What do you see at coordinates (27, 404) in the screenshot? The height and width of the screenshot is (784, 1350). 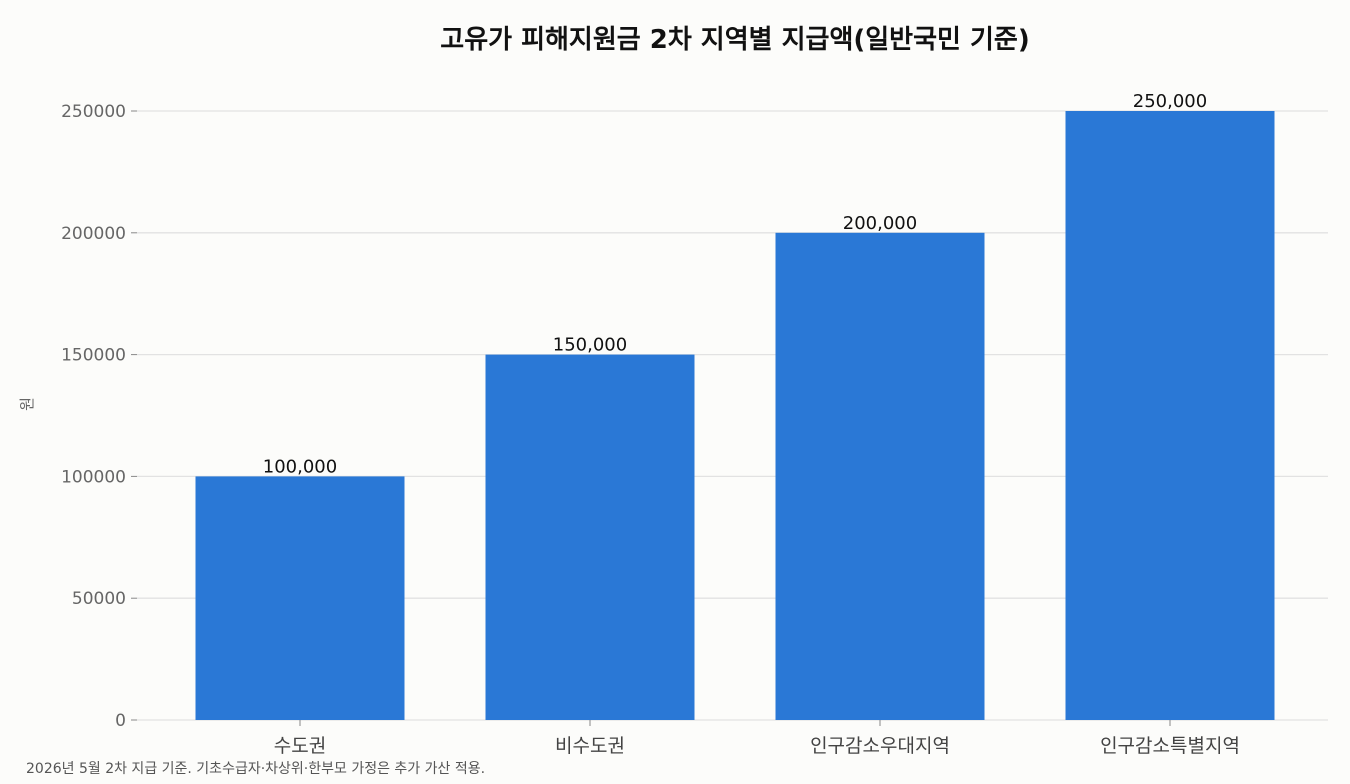 I see `y-axis-label: 원` at bounding box center [27, 404].